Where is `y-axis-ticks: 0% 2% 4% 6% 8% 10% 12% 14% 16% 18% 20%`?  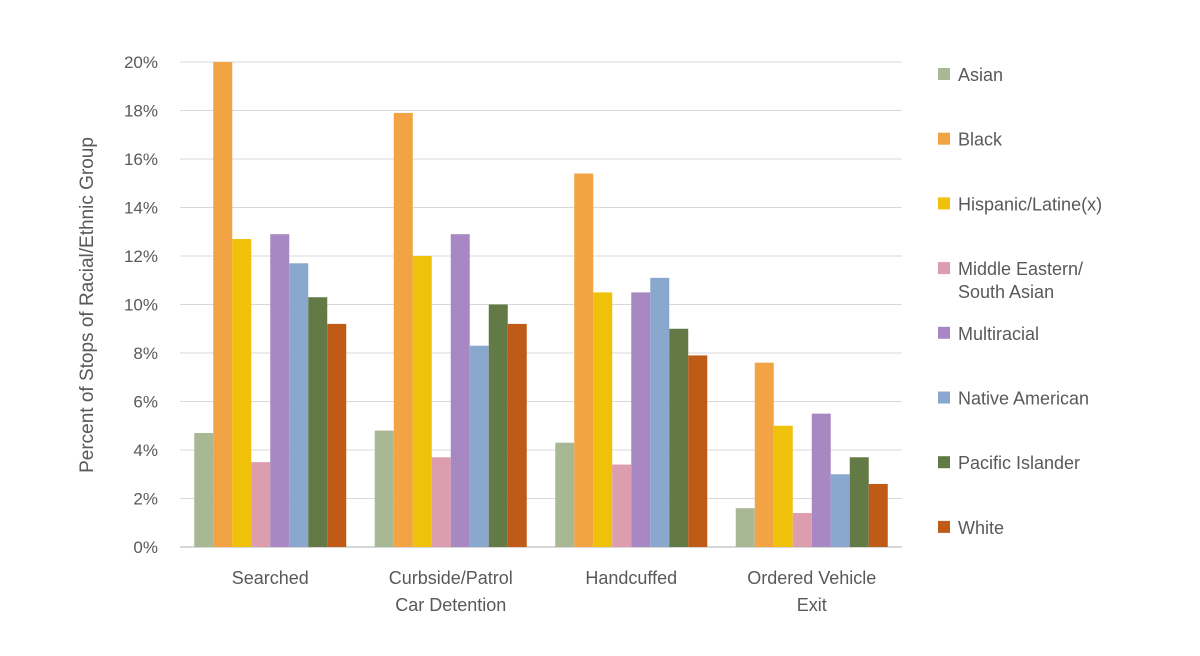
y-axis-ticks: 0% 2% 4% 6% 8% 10% 12% 14% 16% 18% 20% is located at coordinates (141, 305).